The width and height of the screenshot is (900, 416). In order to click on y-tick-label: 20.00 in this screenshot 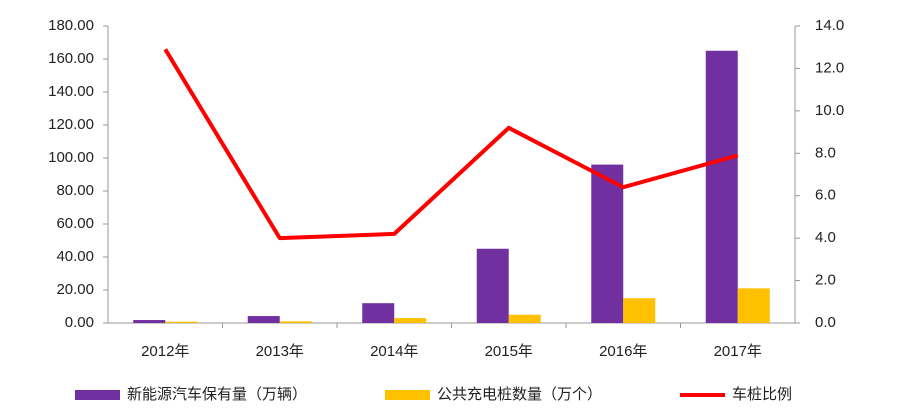, I will do `click(75, 289)`.